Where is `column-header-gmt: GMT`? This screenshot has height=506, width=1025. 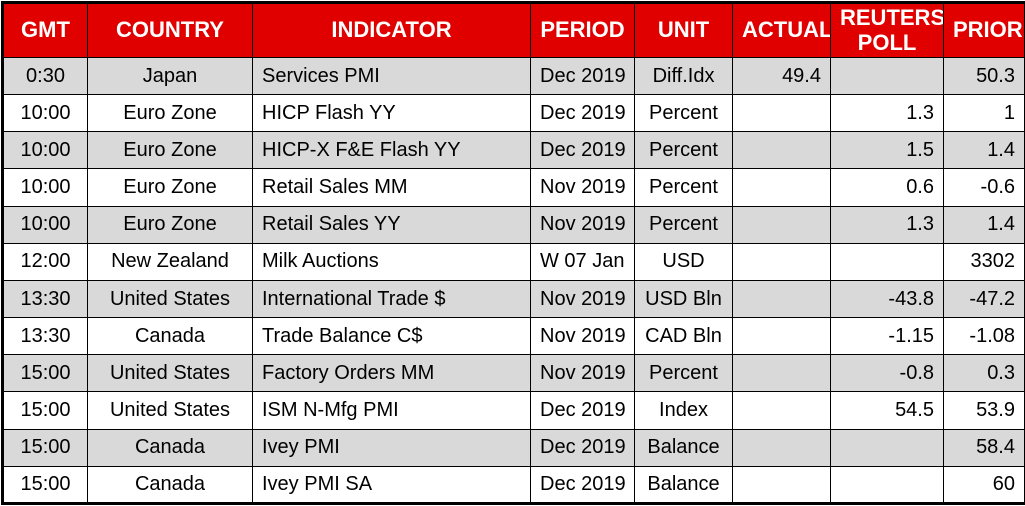
column-header-gmt: GMT is located at coordinates (45, 30).